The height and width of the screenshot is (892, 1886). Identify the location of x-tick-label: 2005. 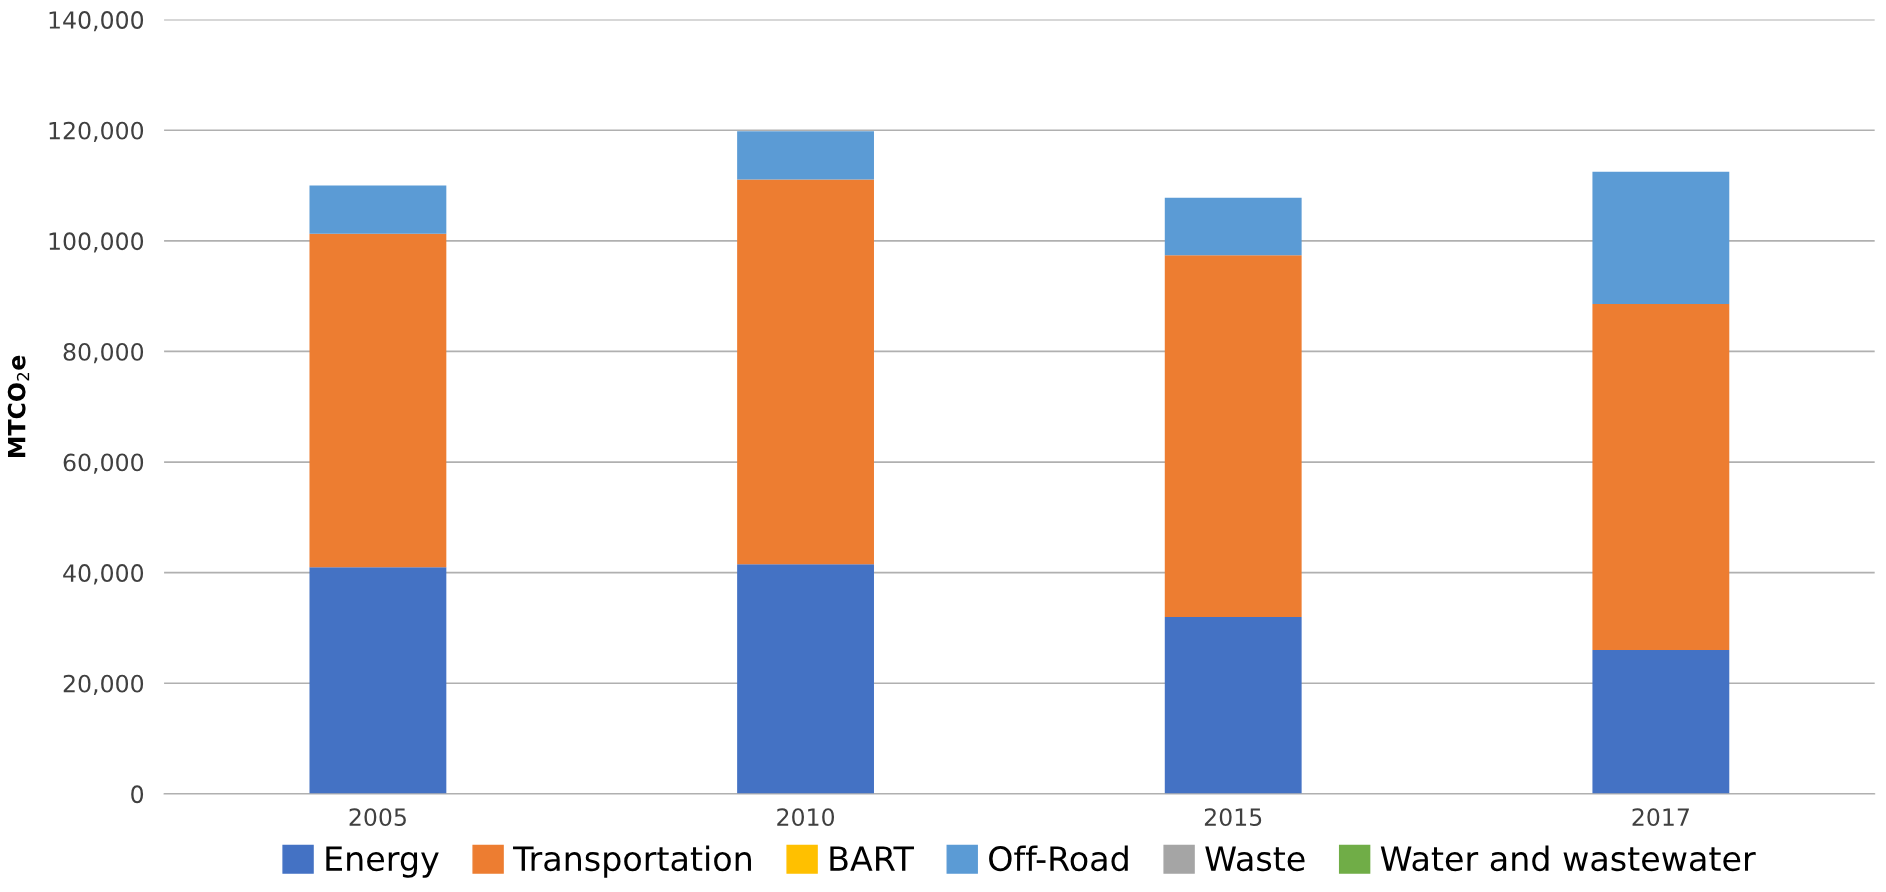
(377, 817).